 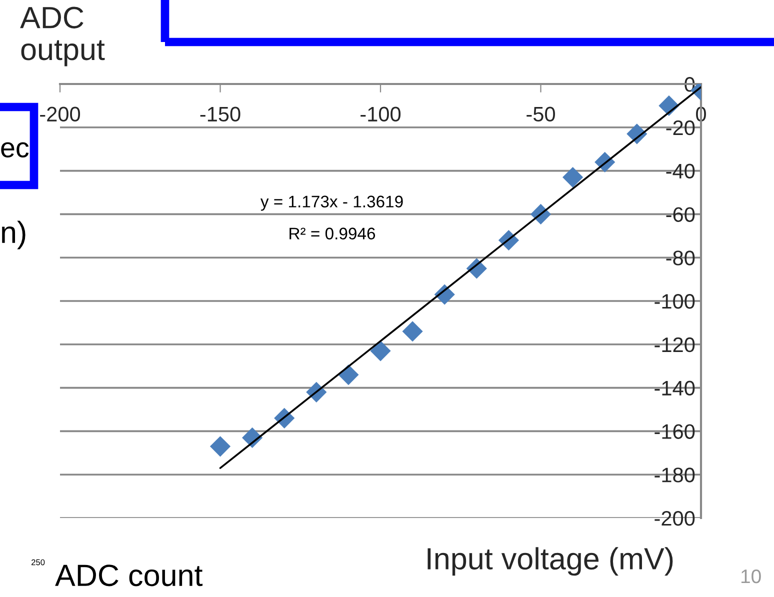 I want to click on text: n), so click(x=14, y=235).